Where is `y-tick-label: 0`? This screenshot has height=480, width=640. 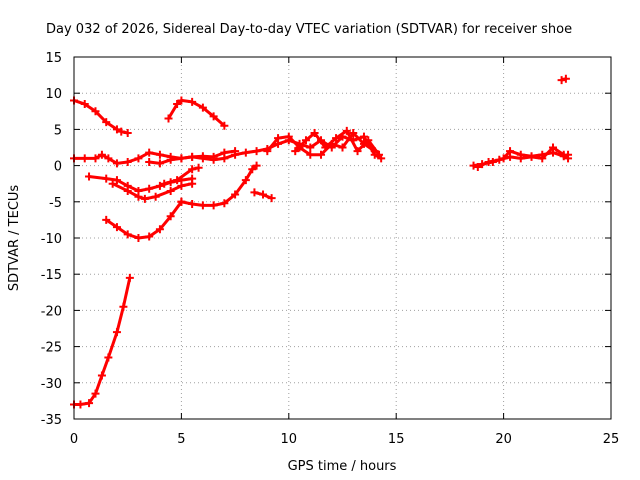 y-tick-label: 0 is located at coordinates (58, 167).